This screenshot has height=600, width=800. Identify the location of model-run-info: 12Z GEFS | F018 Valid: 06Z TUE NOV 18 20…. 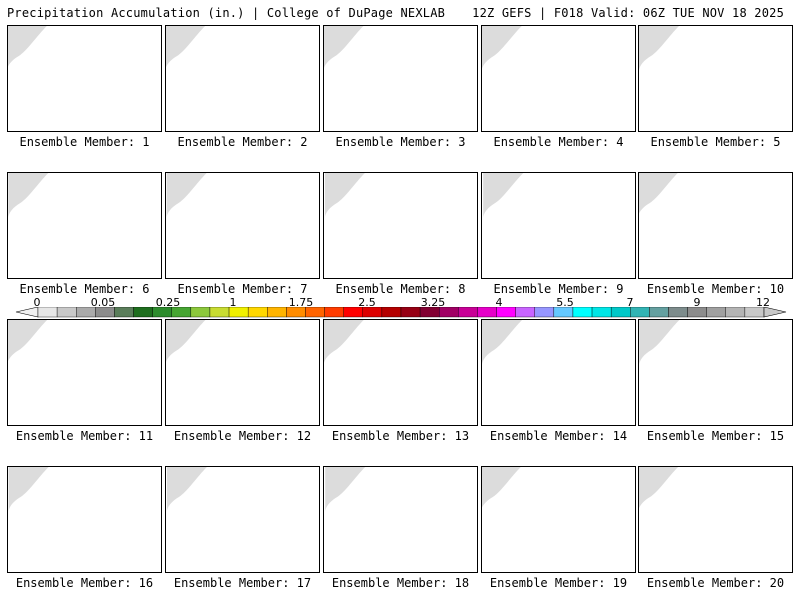
(628, 13).